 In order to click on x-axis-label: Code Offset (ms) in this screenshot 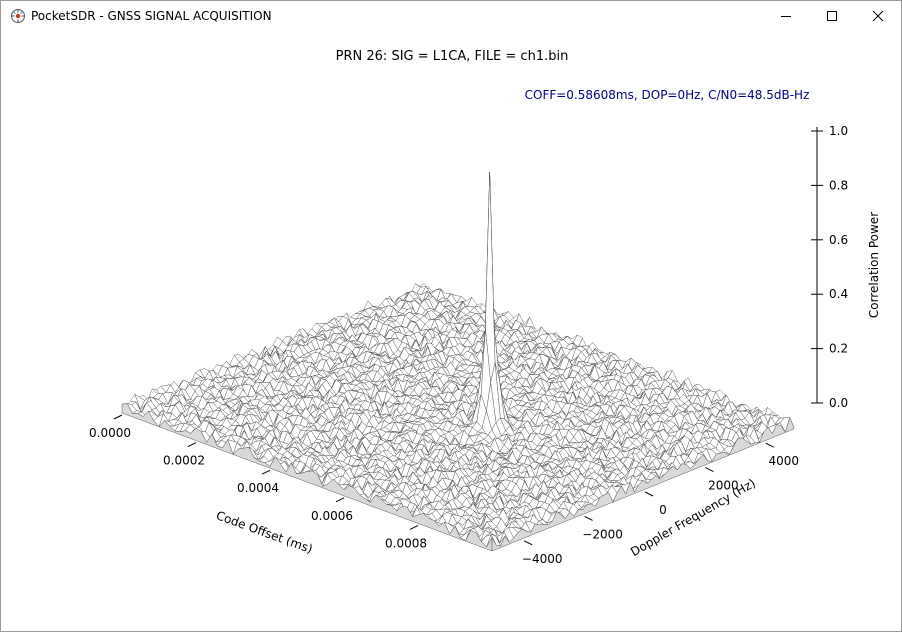, I will do `click(264, 532)`.